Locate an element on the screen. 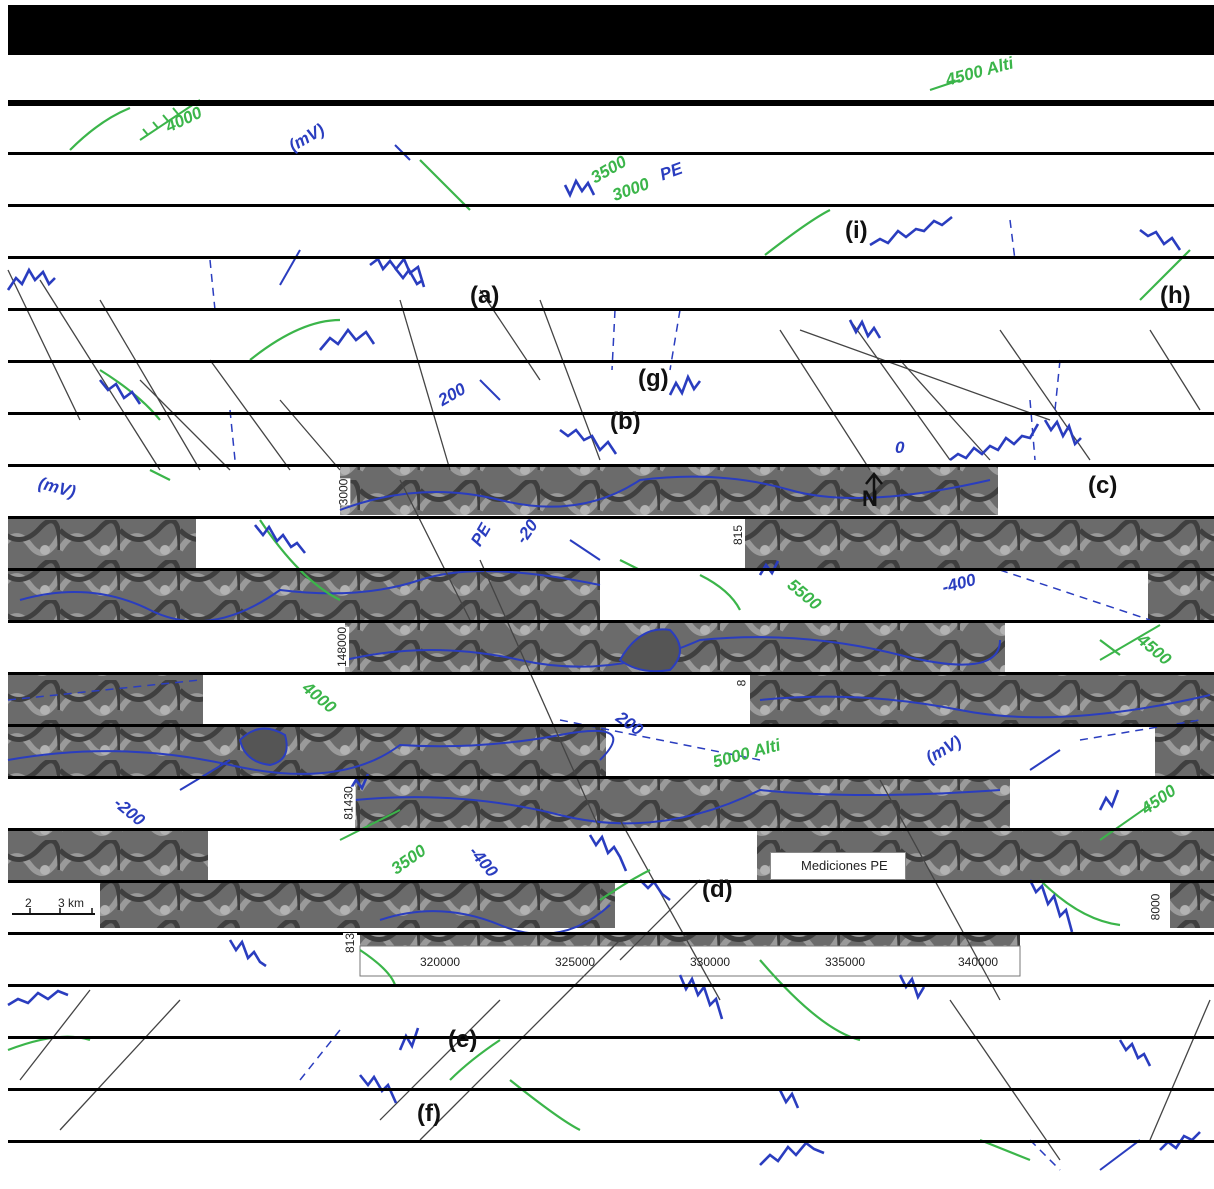  easting-tick: 330000 is located at coordinates (710, 962).